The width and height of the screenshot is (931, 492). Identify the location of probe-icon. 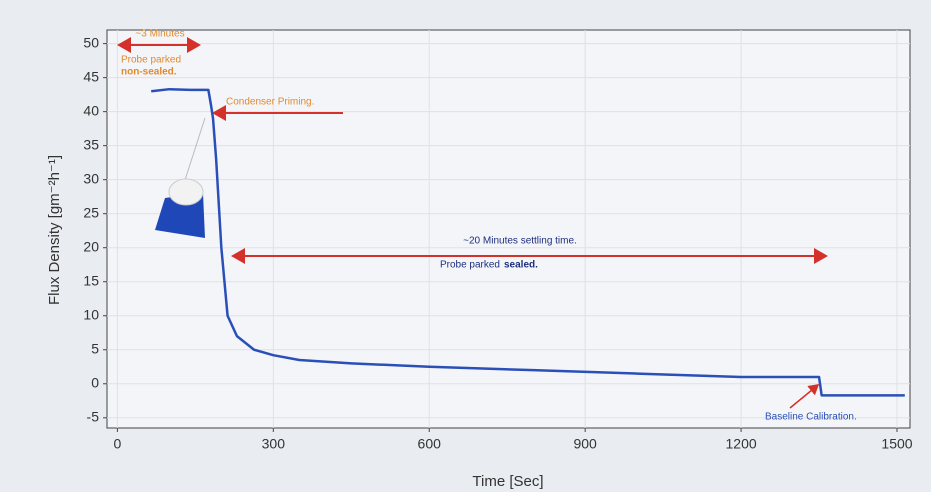
(180, 177).